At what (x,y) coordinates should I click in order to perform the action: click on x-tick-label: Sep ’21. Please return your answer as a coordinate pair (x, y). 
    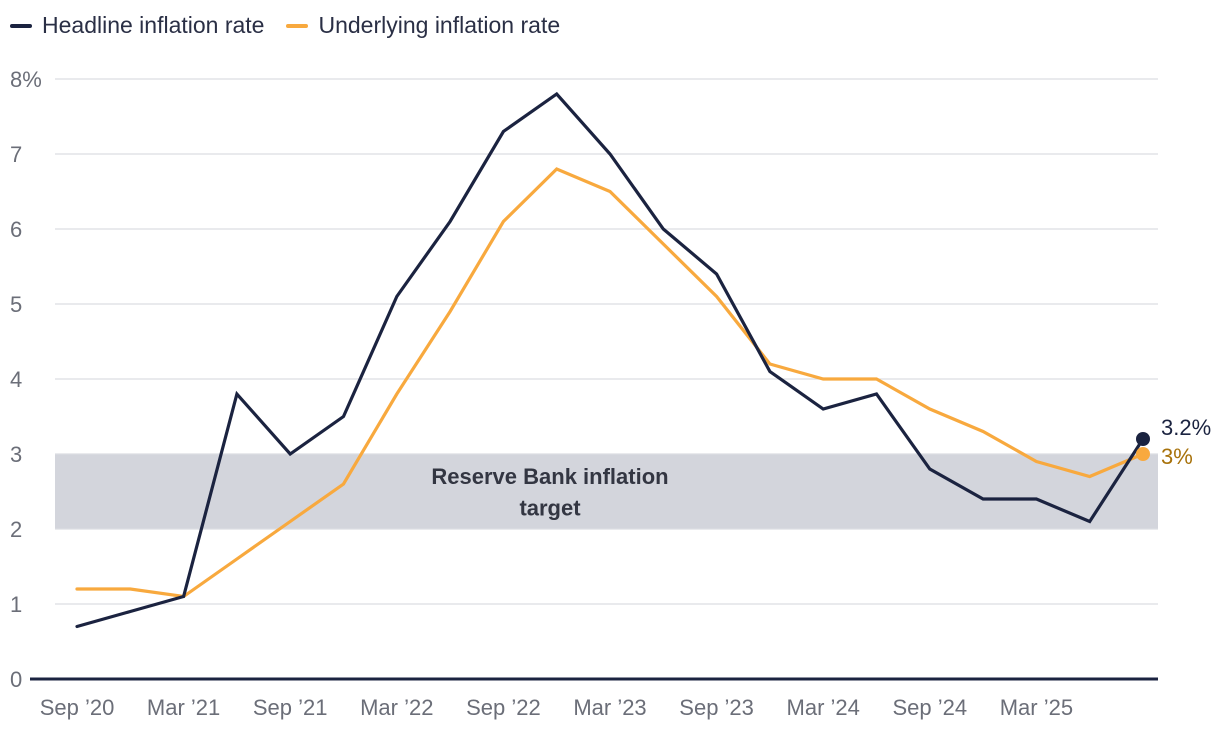
    Looking at the image, I should click on (290, 707).